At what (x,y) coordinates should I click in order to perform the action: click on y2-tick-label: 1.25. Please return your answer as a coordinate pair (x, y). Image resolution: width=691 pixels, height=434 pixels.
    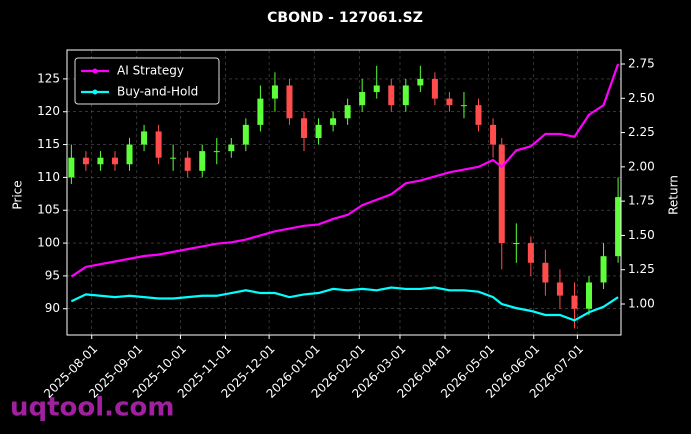
    Looking at the image, I should click on (641, 269).